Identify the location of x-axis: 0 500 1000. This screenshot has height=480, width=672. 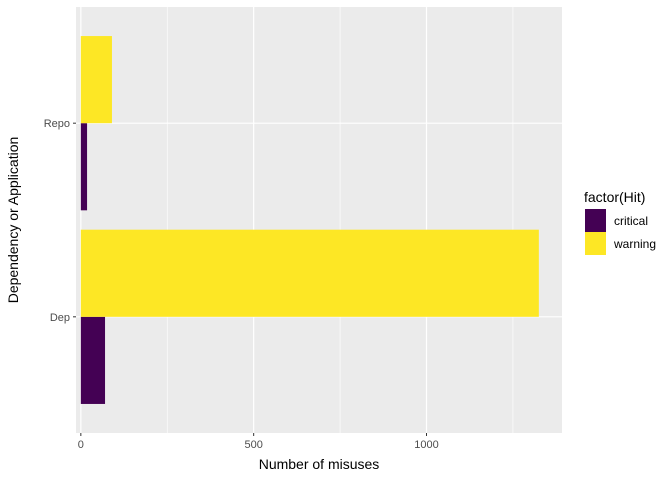
(258, 442).